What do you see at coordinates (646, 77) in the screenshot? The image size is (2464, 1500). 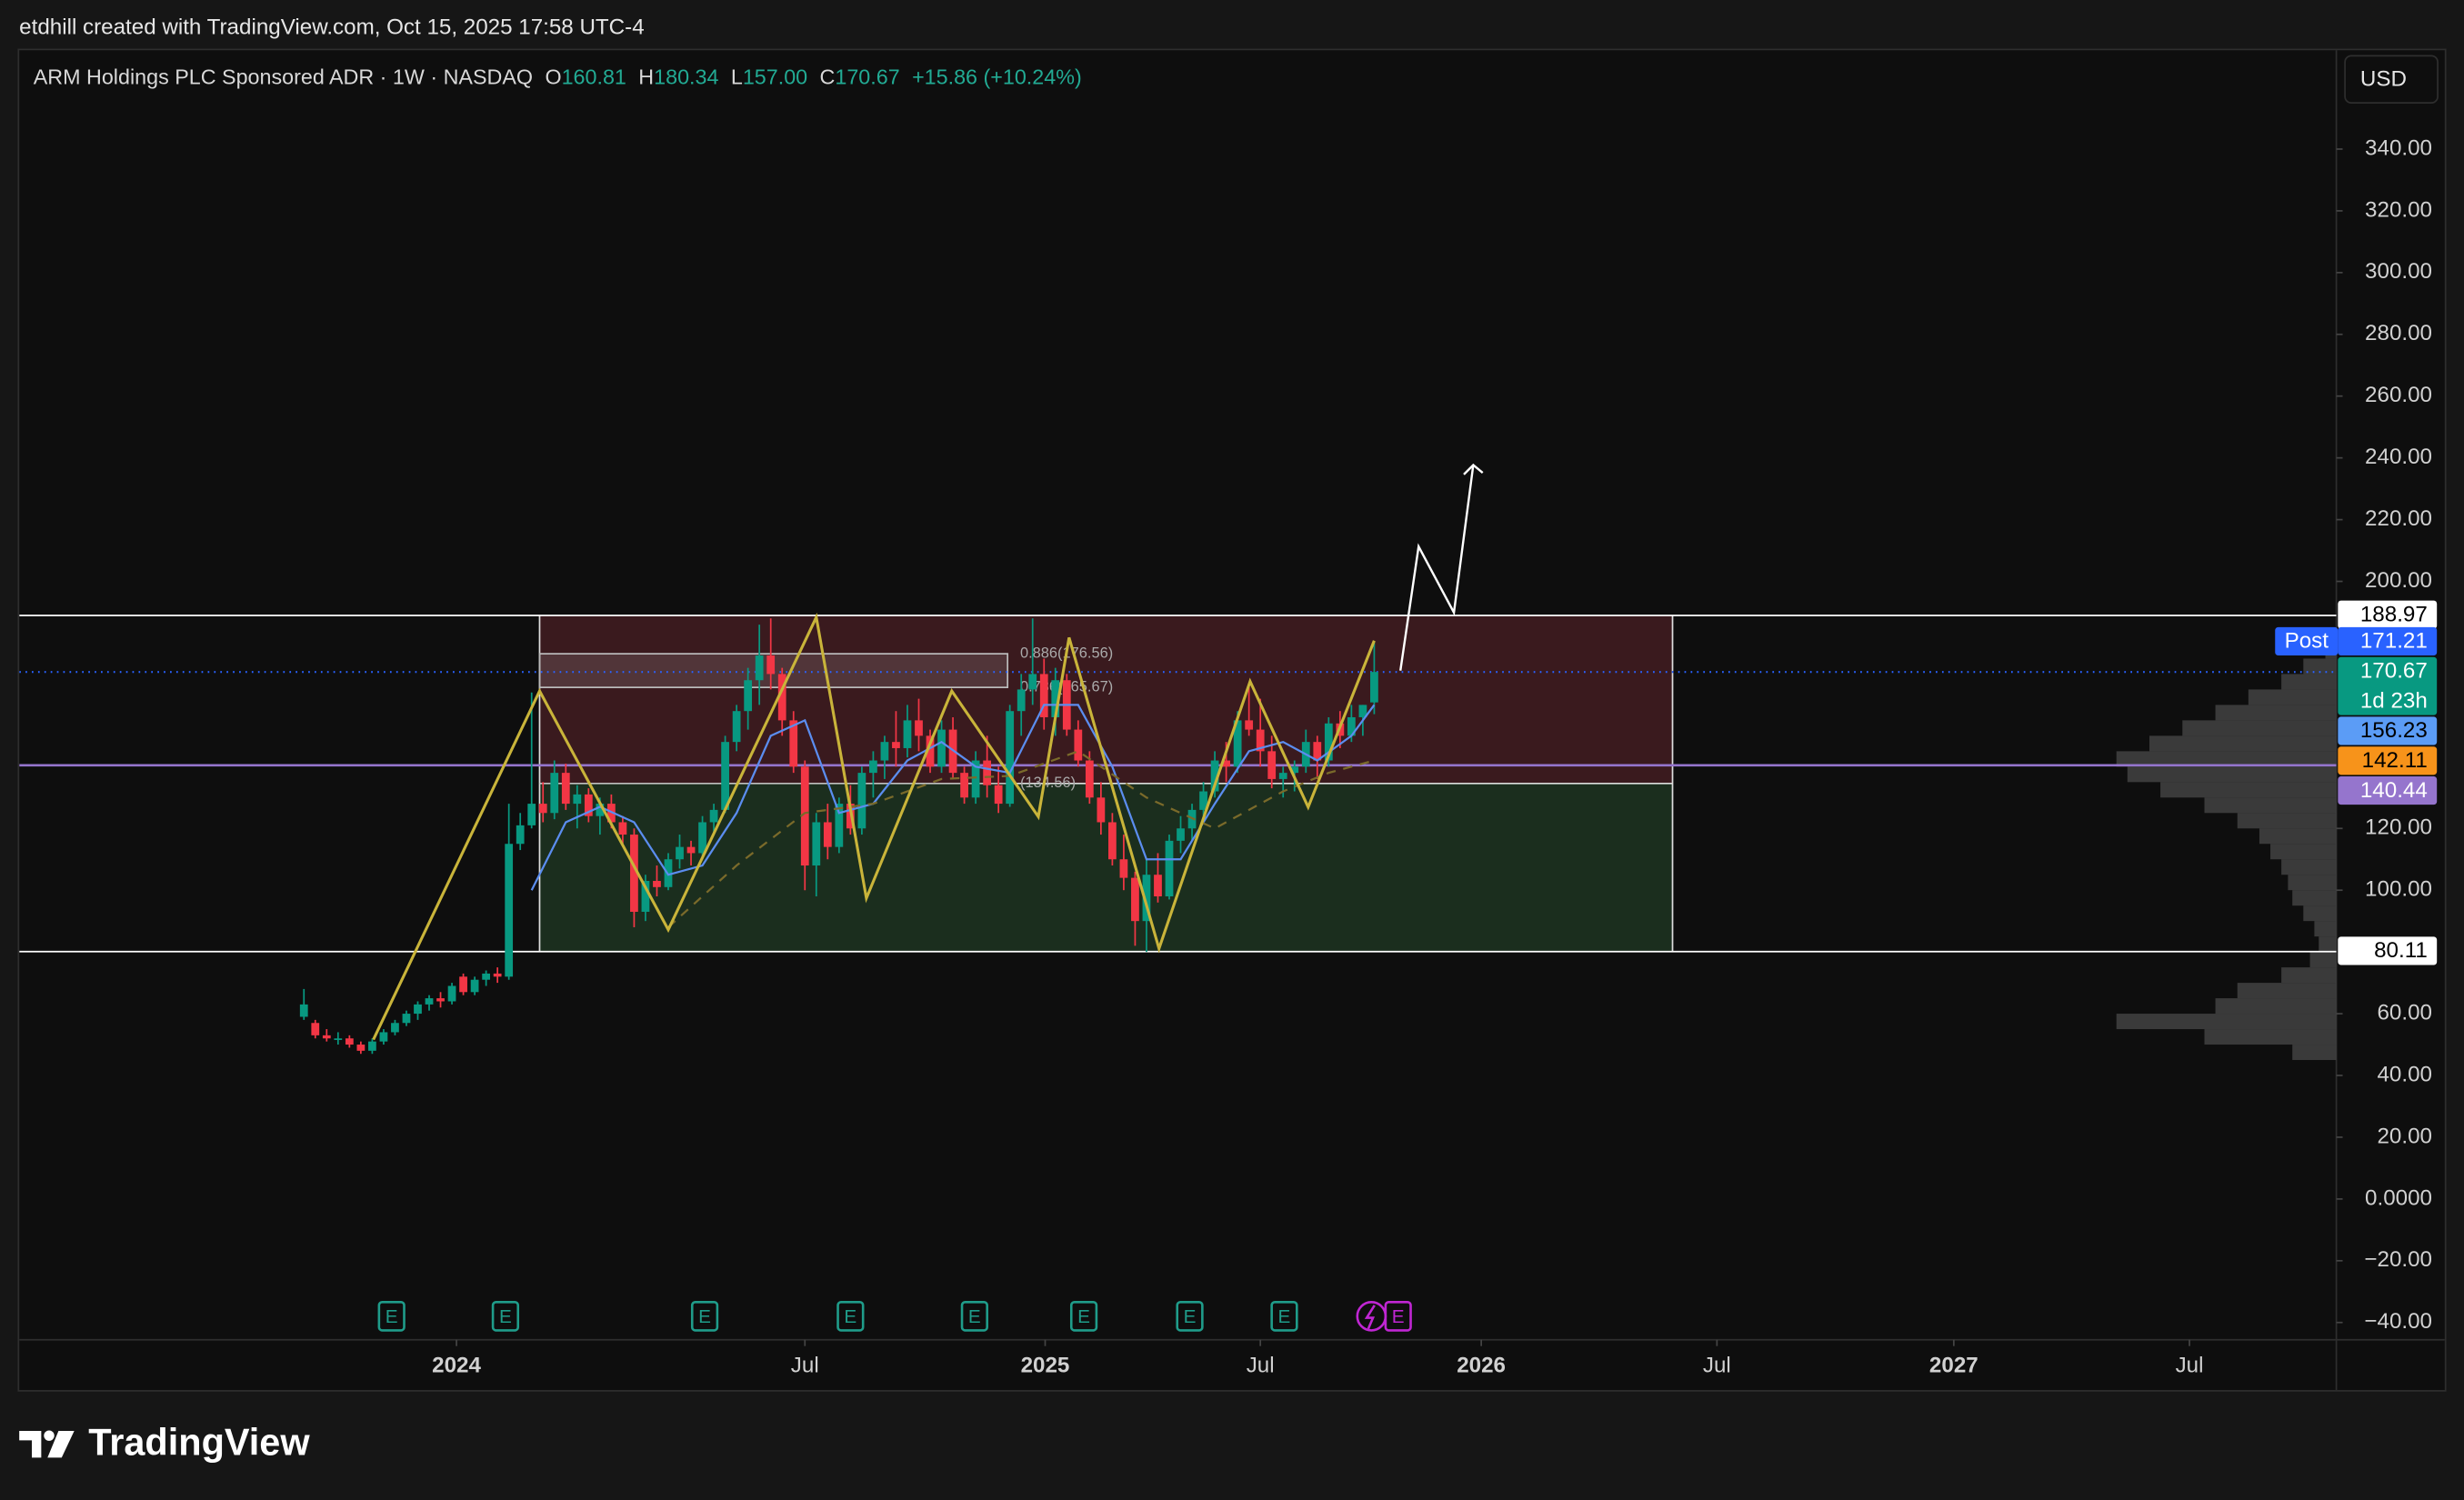 I see `legend-h: H` at bounding box center [646, 77].